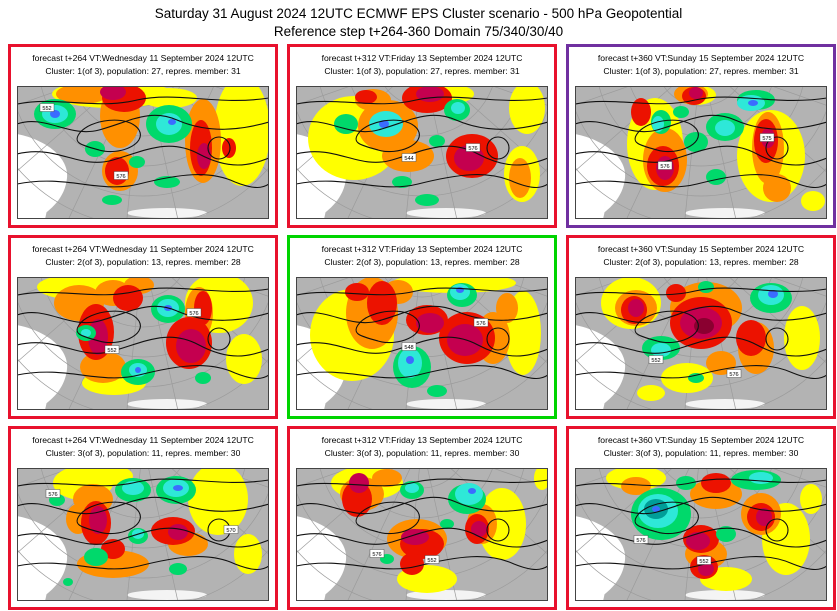 This screenshot has height=611, width=837. What do you see at coordinates (766, 139) in the screenshot?
I see `svg-text: 575` at bounding box center [766, 139].